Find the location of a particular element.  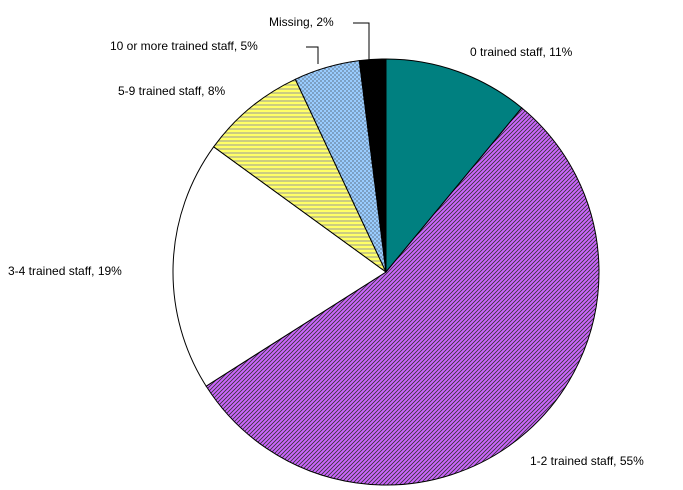

data-label: 3-4 trained staff, 19% is located at coordinates (65, 271).